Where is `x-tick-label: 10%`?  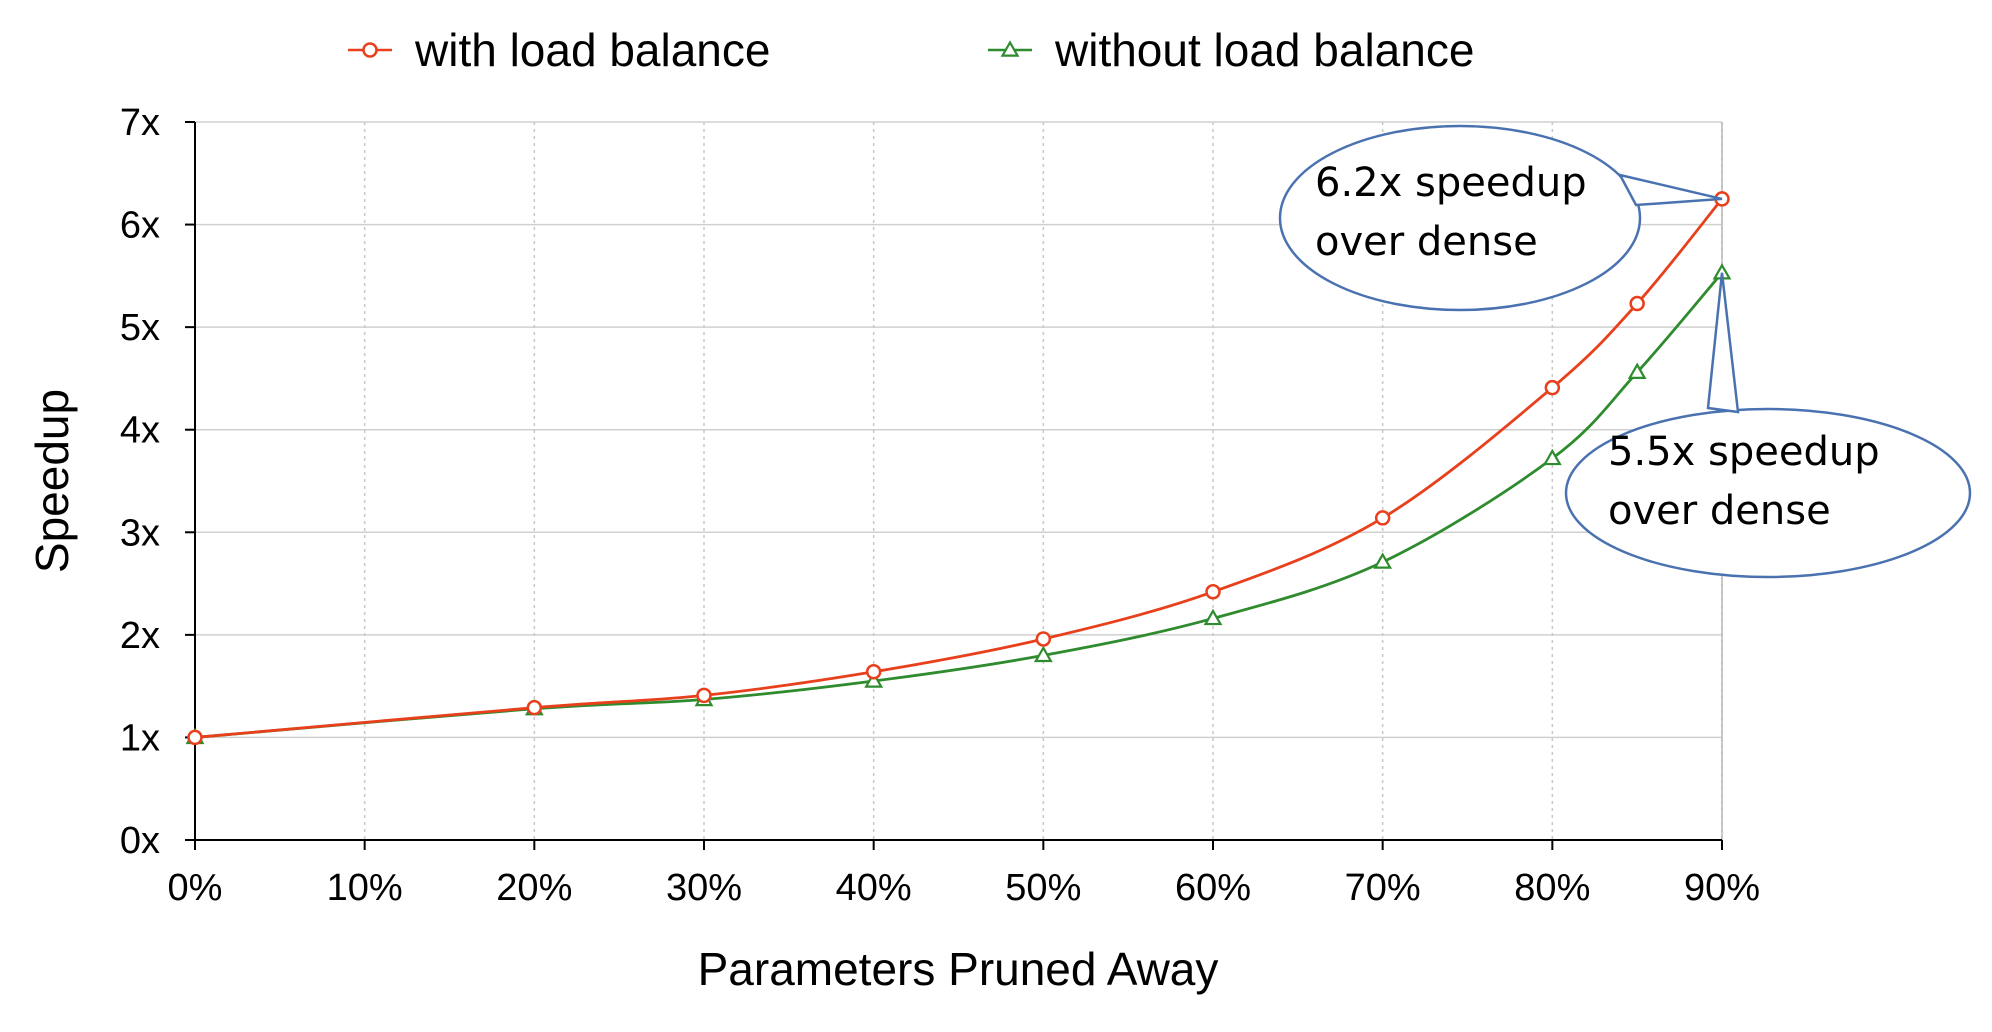 x-tick-label: 10% is located at coordinates (365, 888).